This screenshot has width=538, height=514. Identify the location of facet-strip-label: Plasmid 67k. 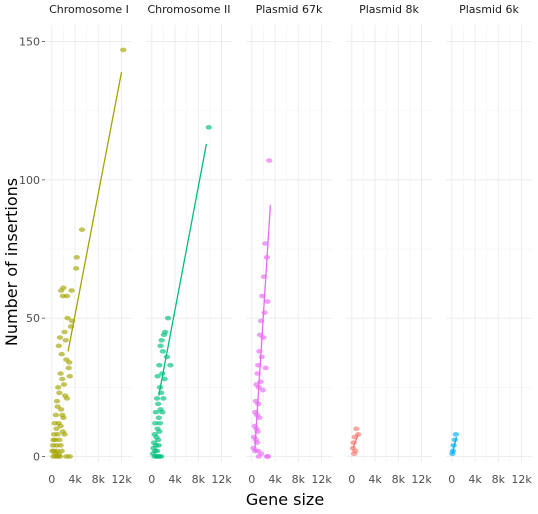
(289, 9).